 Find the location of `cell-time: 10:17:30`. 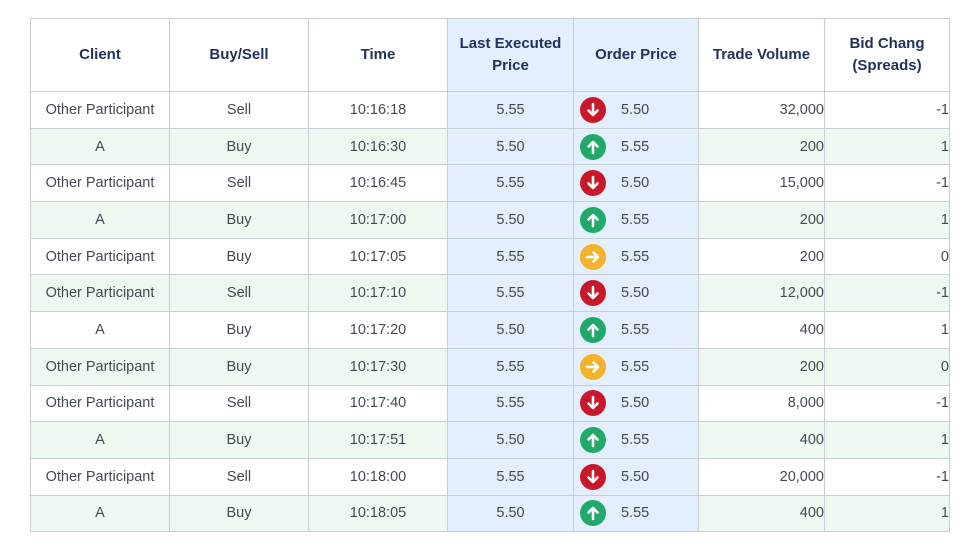

cell-time: 10:17:30 is located at coordinates (378, 366).